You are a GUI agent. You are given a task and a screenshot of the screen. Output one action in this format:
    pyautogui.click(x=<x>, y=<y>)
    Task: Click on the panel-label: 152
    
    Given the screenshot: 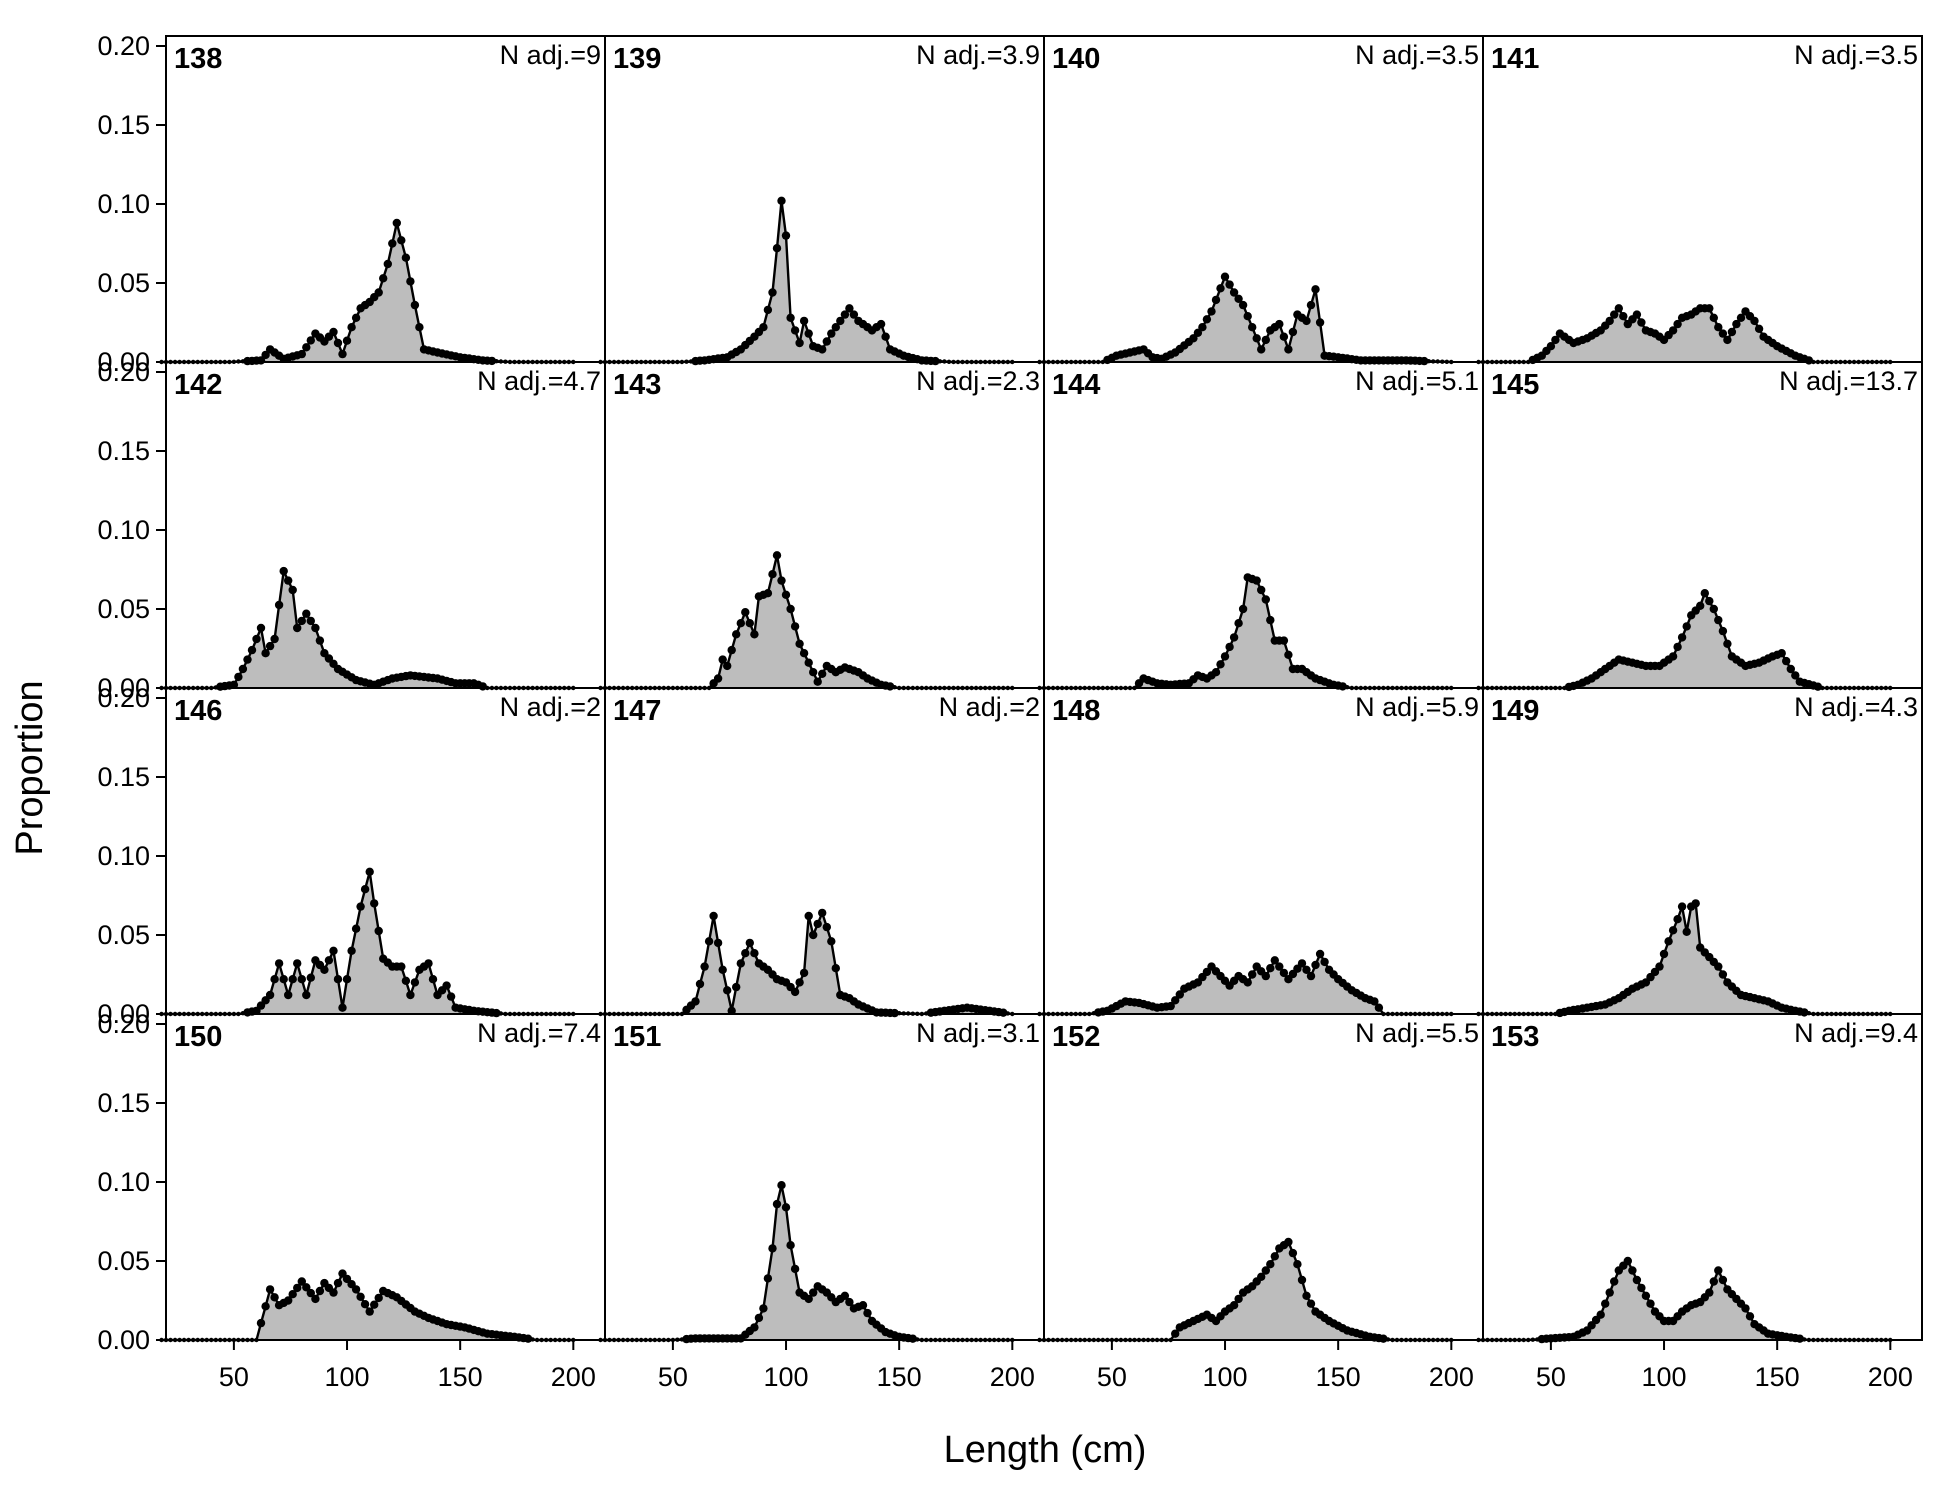 What is the action you would take?
    pyautogui.click(x=1076, y=1037)
    